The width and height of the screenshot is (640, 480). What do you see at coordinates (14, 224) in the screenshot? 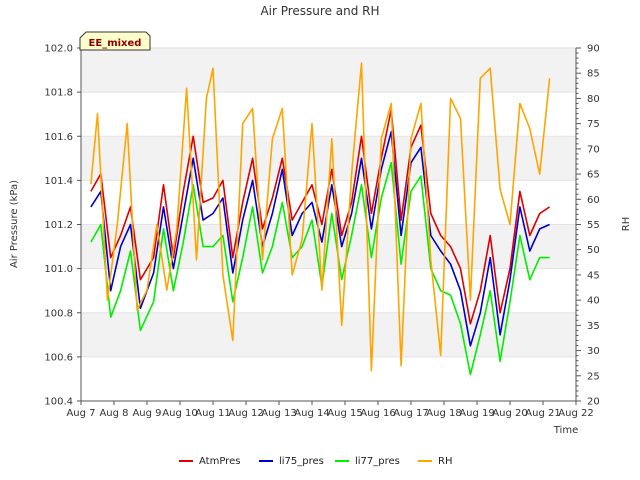
I see `y-axis-title: Air Pressure (kPa)` at bounding box center [14, 224].